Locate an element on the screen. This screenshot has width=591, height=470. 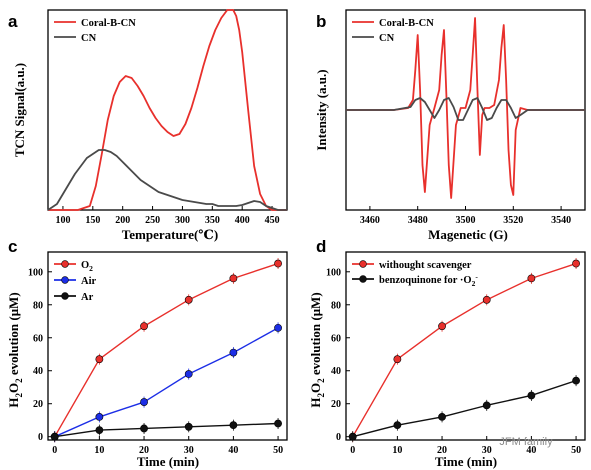
legend-entry: Coral-B-CN is located at coordinates (393, 23).